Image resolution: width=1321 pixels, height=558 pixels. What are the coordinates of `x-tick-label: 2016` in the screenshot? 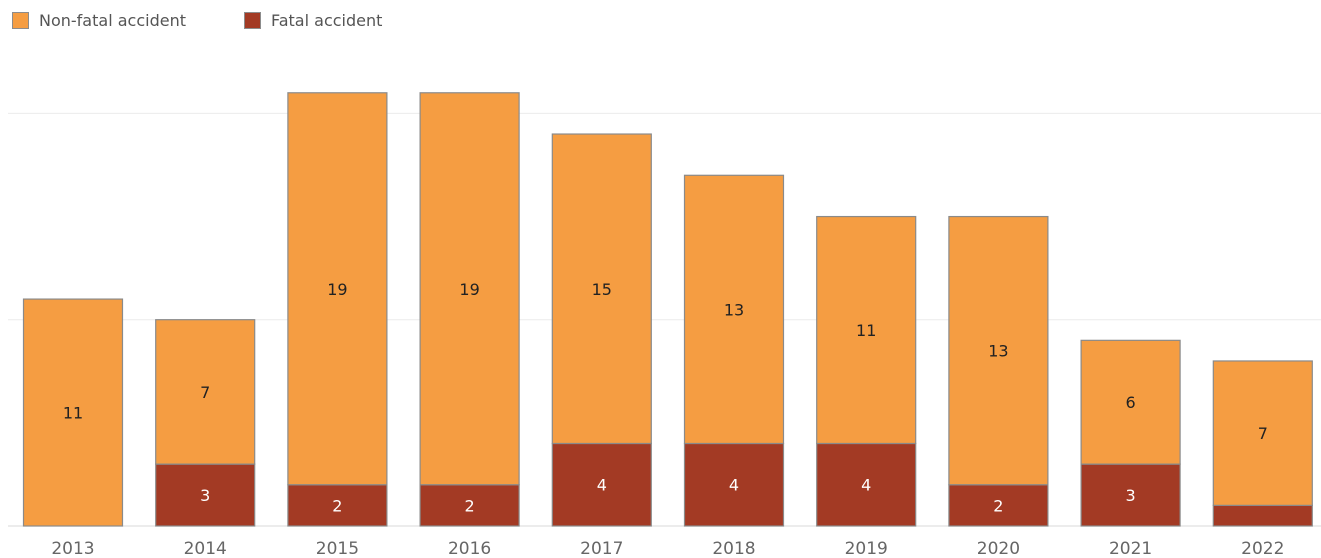 It's located at (469, 548).